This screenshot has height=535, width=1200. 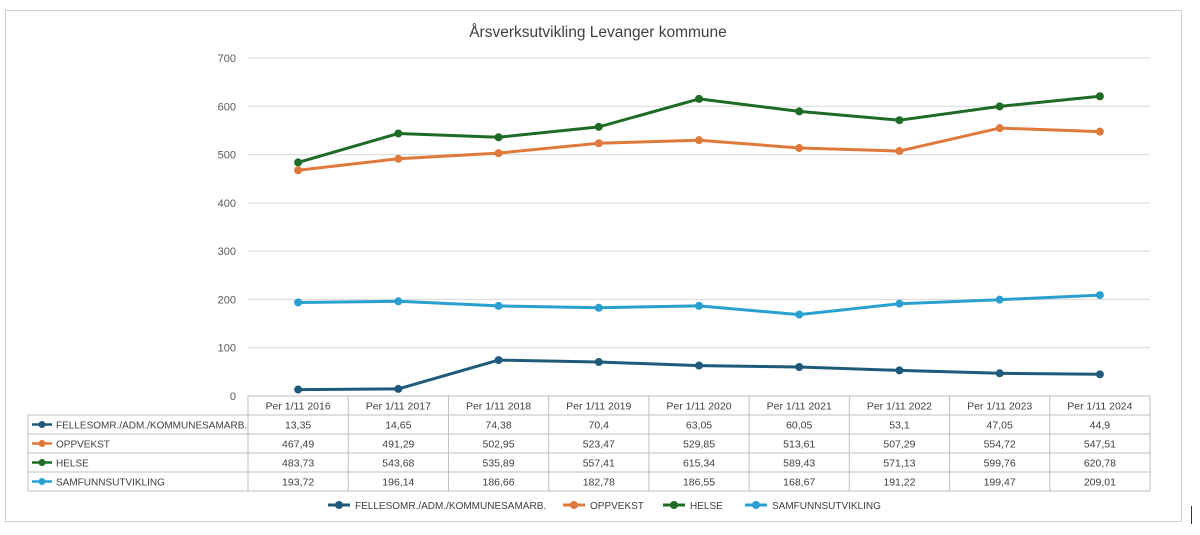 I want to click on table-cell: 168,67, so click(x=799, y=483).